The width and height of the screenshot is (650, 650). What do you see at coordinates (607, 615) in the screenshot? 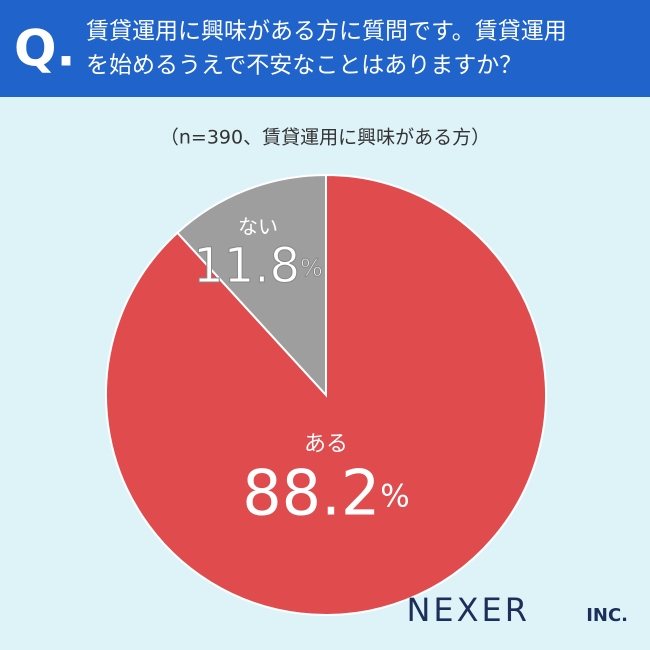
I see `brand-suffix: INC.` at bounding box center [607, 615].